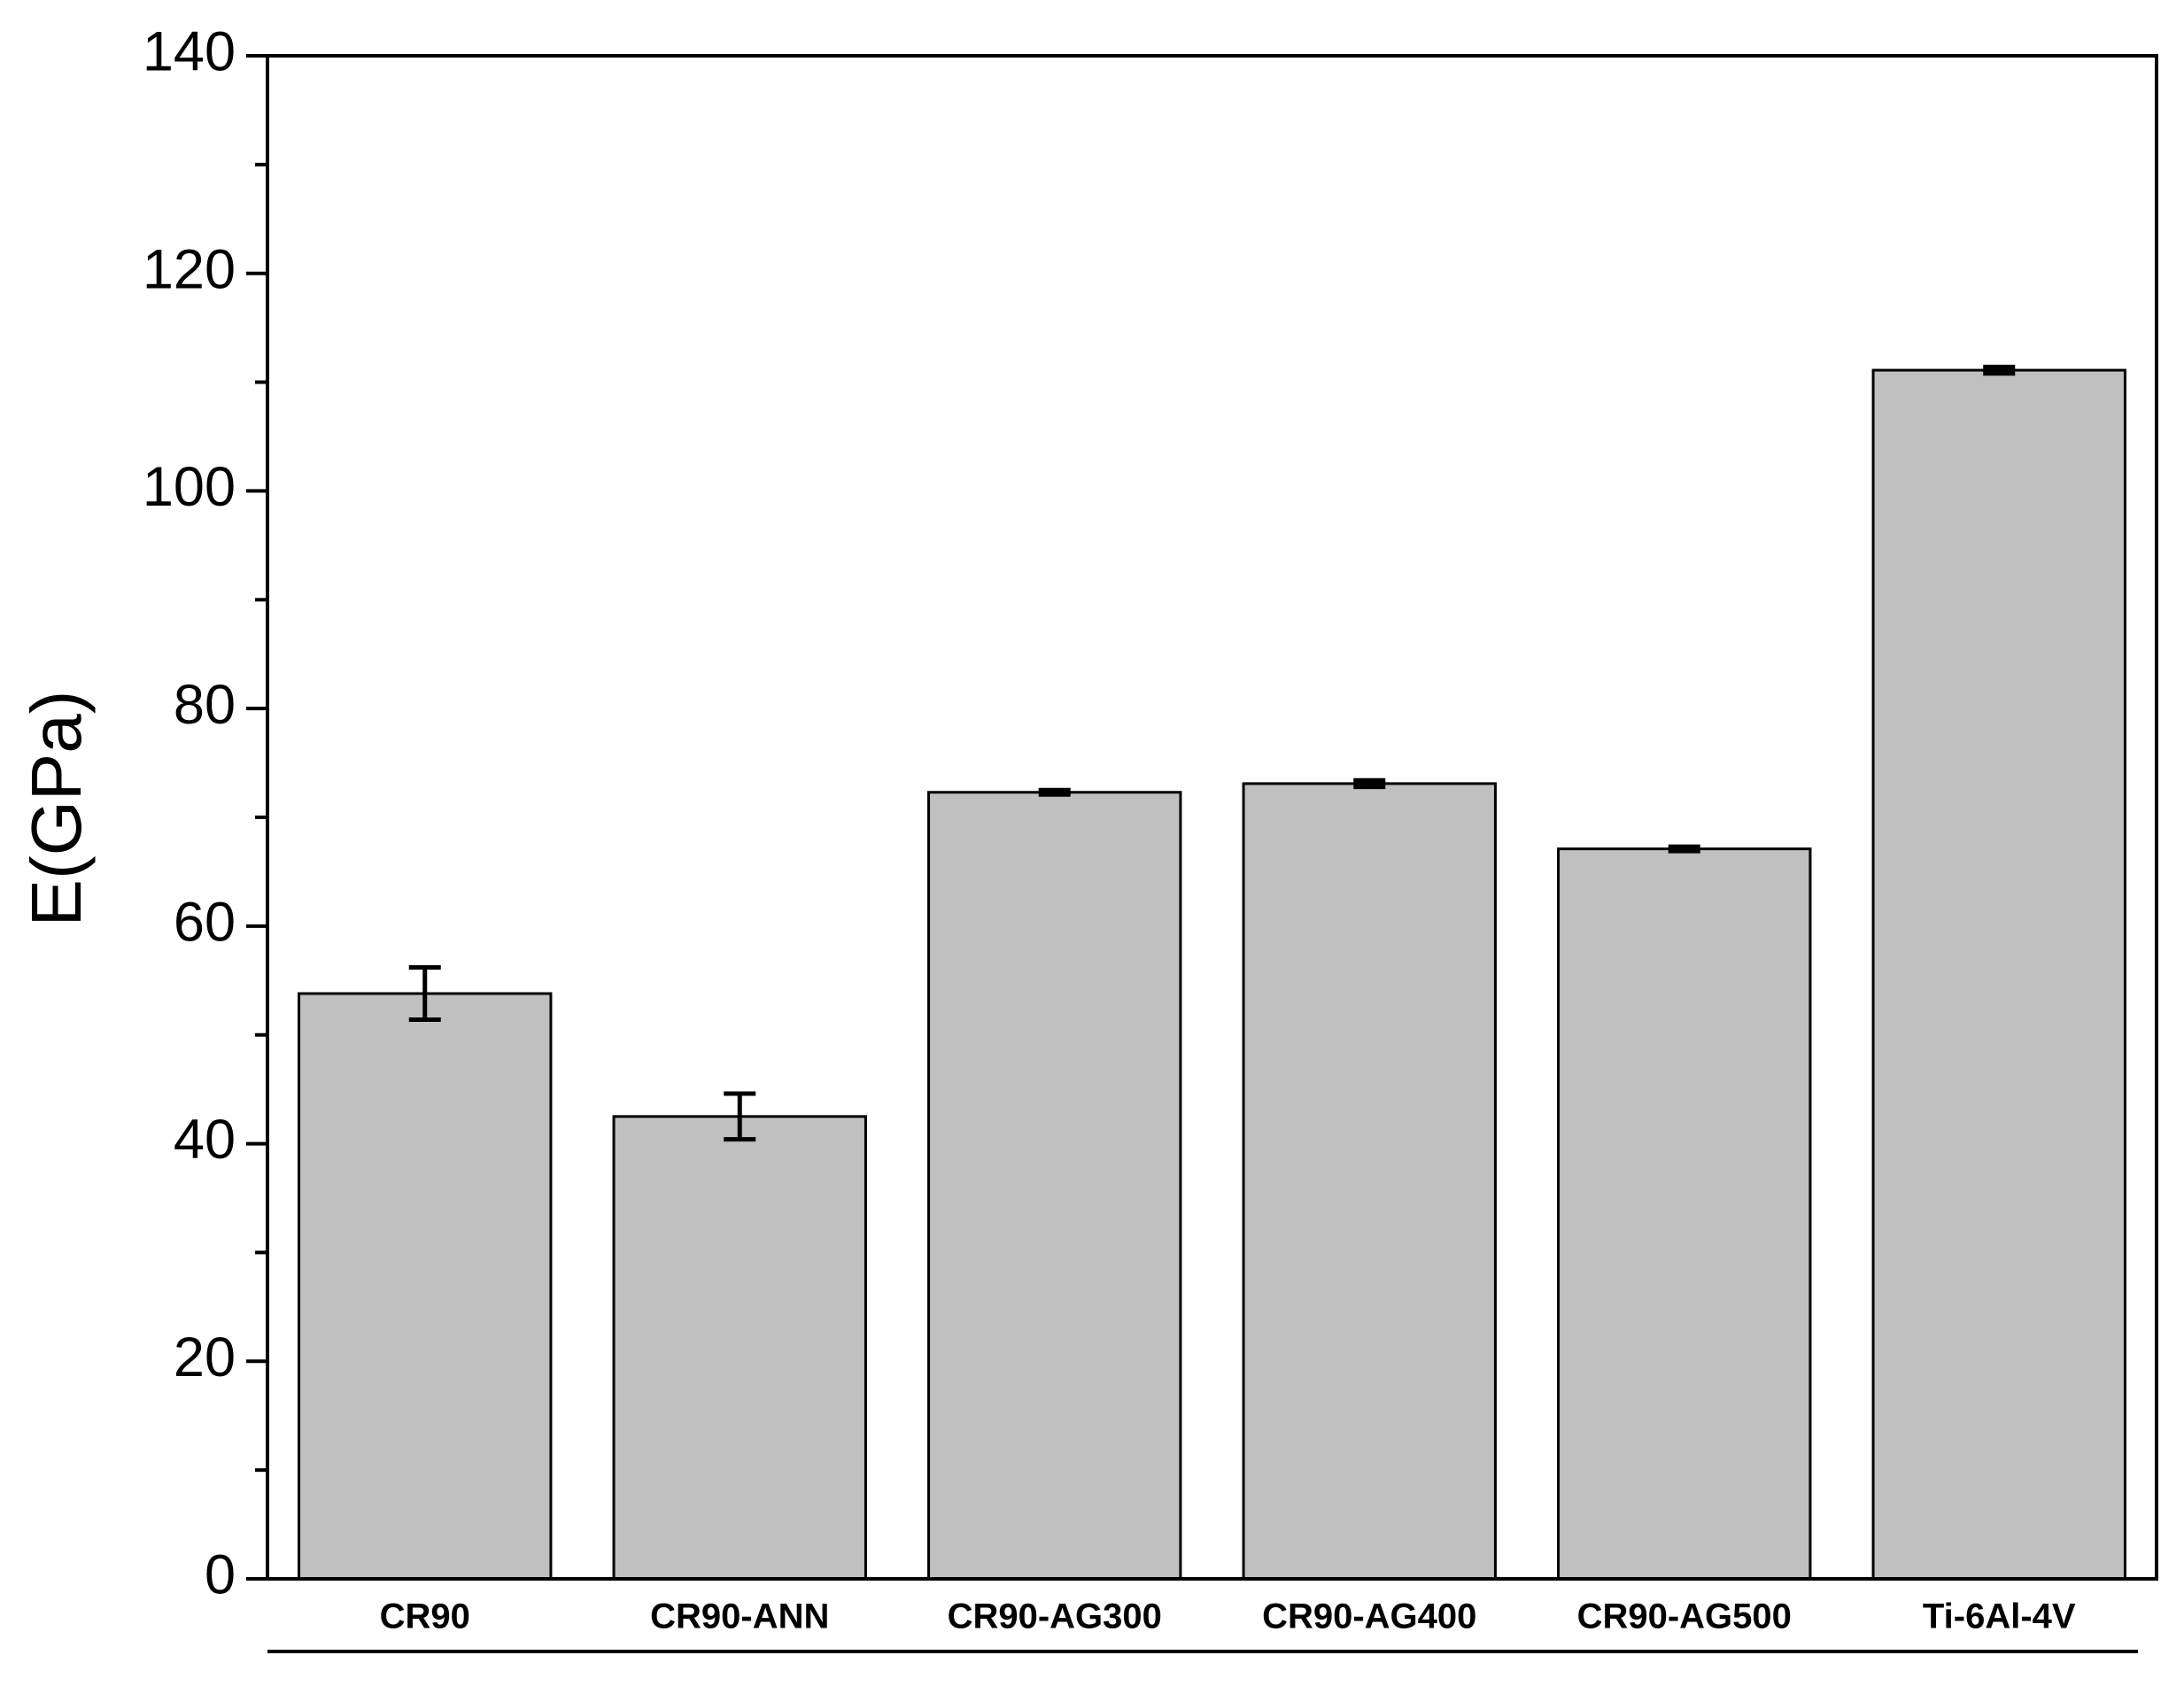  I want to click on y-tick-label: 100, so click(189, 487).